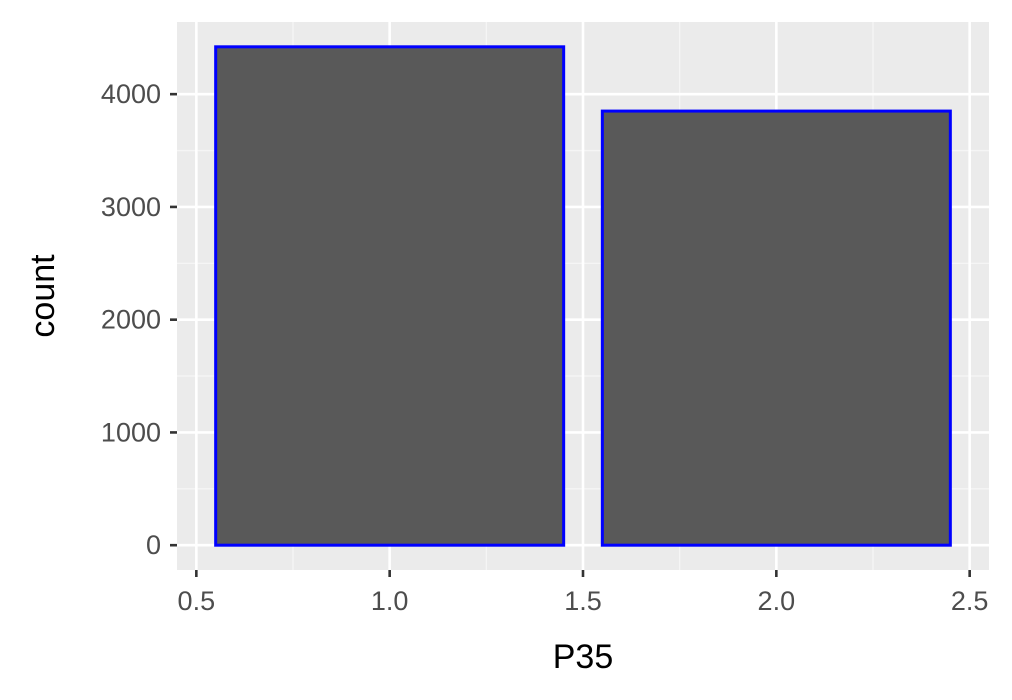  Describe the element at coordinates (583, 601) in the screenshot. I see `x-tick-label: 1.5` at that location.